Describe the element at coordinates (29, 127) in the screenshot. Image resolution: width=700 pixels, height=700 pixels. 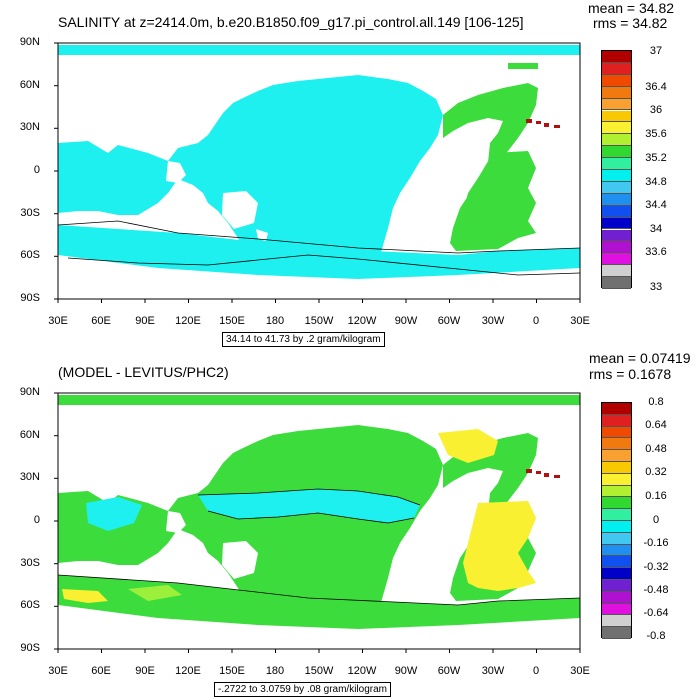
I see `panel1-ytick: 30N` at that location.